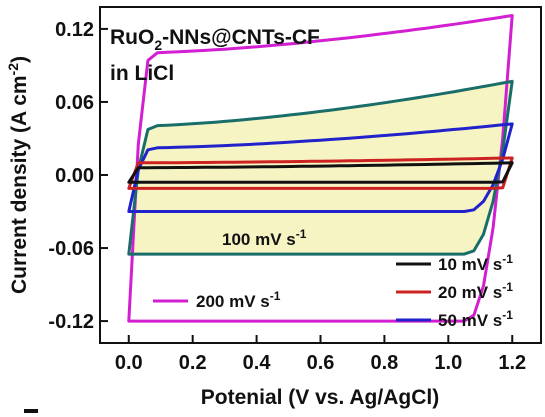 The width and height of the screenshot is (545, 417). I want to click on y-tick-label-4: -0.12, so click(71, 322).